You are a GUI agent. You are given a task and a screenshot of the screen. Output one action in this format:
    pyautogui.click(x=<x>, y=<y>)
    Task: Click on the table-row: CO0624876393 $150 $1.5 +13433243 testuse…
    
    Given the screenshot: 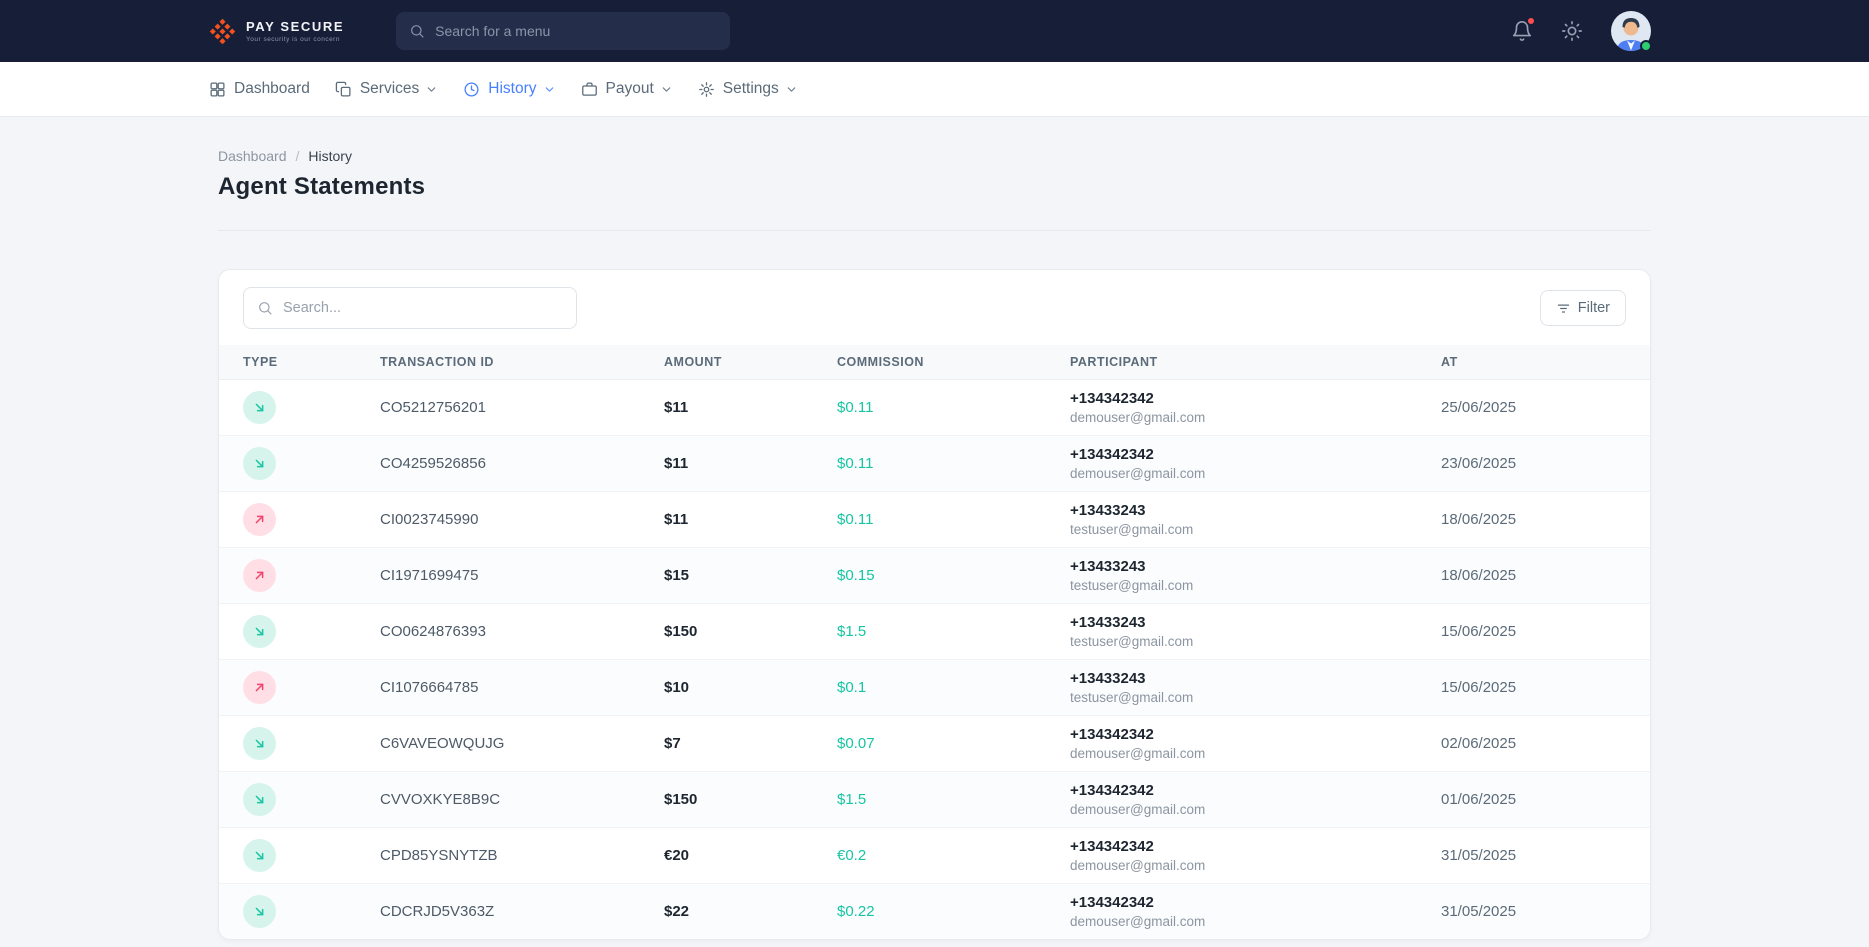 What is the action you would take?
    pyautogui.click(x=934, y=630)
    